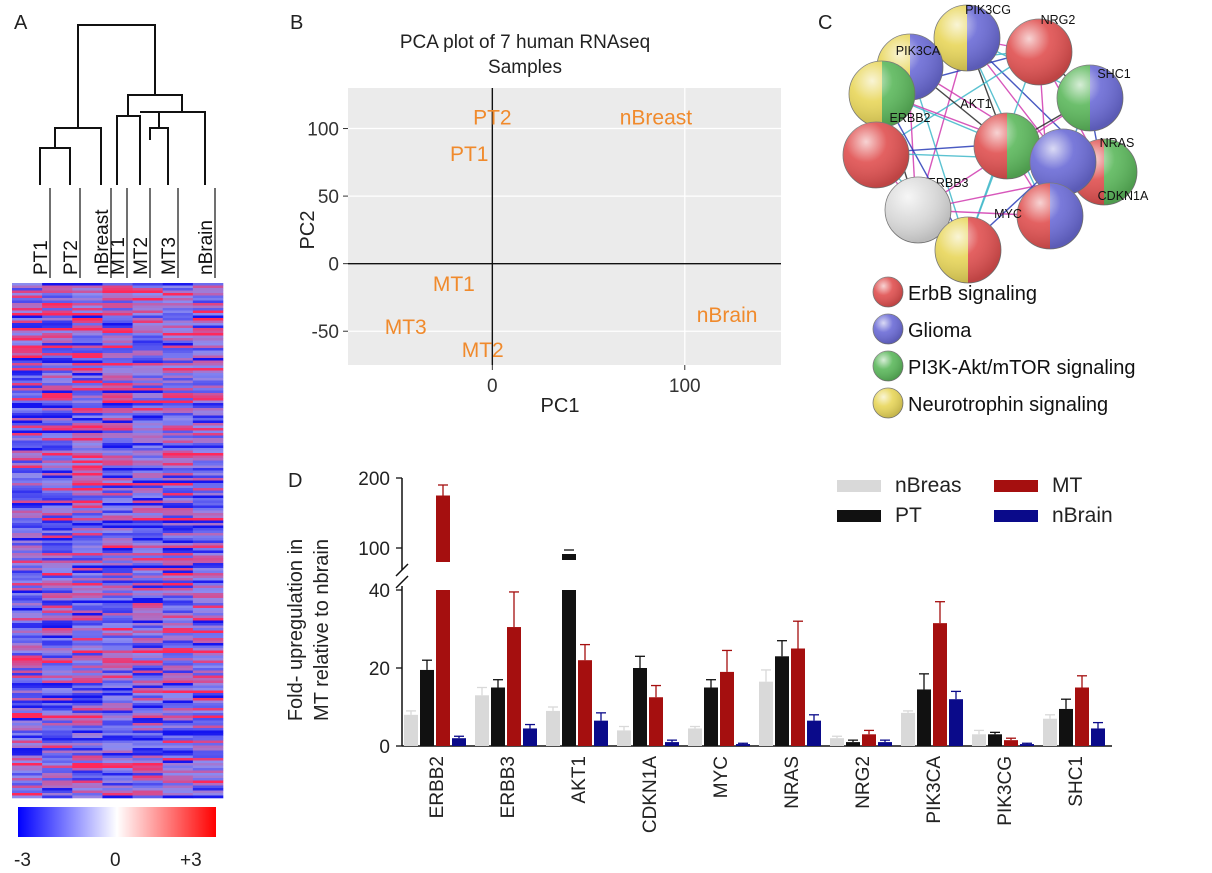 Image resolution: width=1212 pixels, height=873 pixels. I want to click on network-node: SHC1, so click(1093, 98).